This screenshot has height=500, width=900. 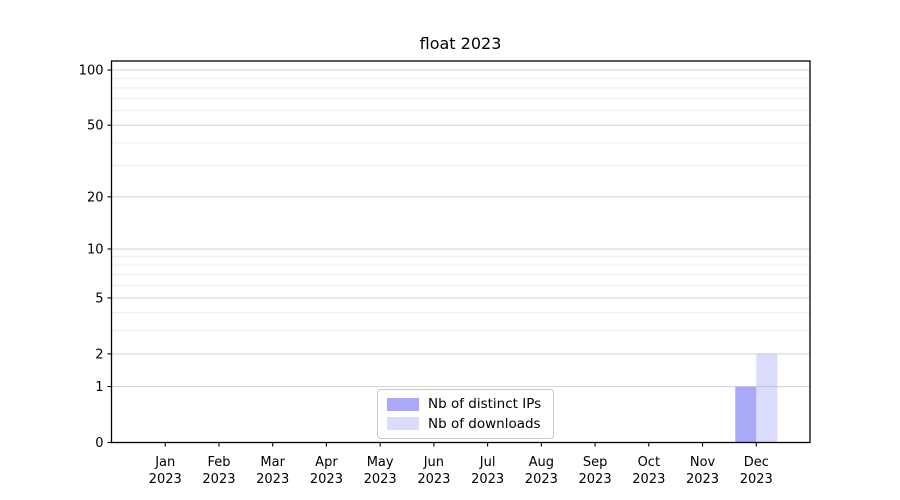 I want to click on svg-text: 20, so click(x=95, y=197).